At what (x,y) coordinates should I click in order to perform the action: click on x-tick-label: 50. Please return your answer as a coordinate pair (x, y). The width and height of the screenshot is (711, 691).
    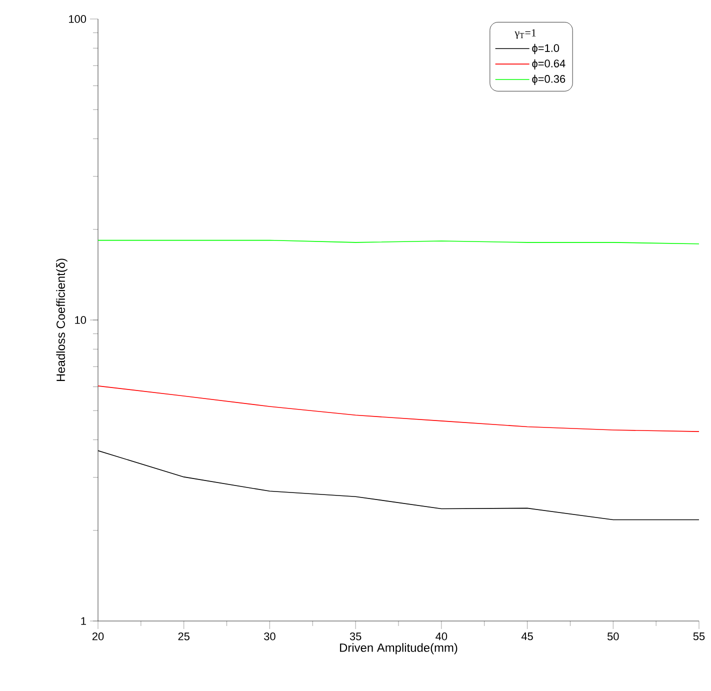
    Looking at the image, I should click on (613, 636).